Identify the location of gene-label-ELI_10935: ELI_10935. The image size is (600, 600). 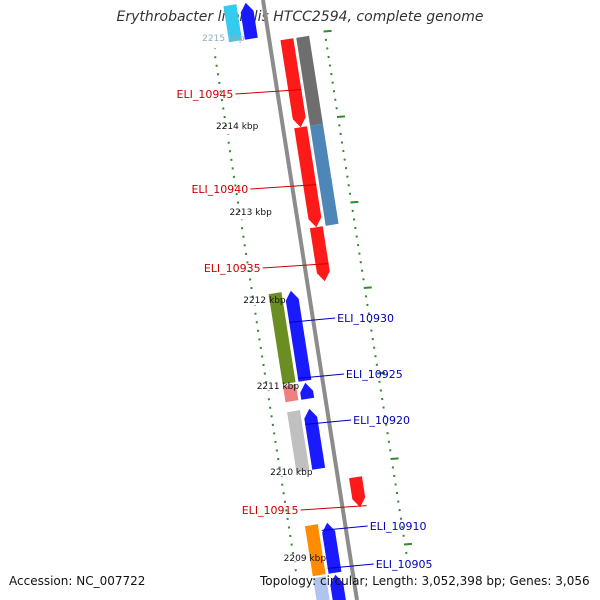
(232, 268).